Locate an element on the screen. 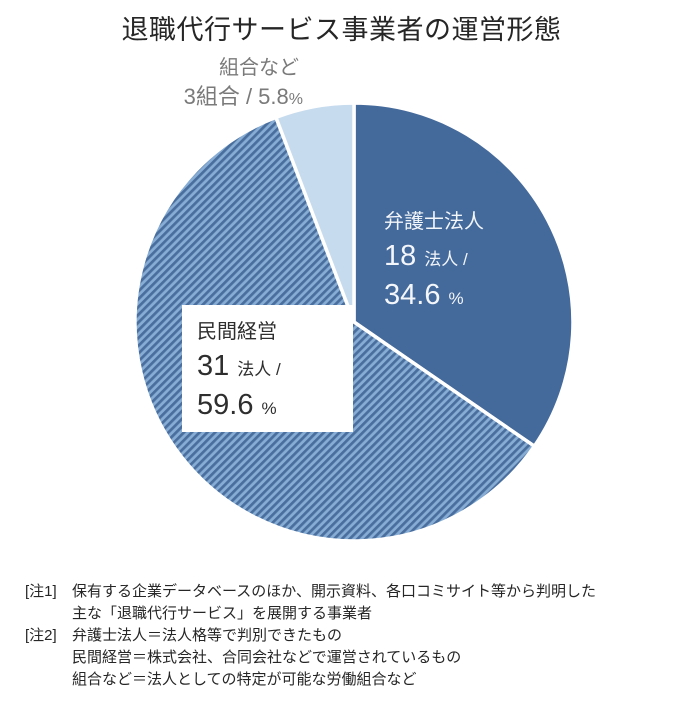 Image resolution: width=683 pixels, height=712 pixels. union-segment-name: 組合など is located at coordinates (259, 68).